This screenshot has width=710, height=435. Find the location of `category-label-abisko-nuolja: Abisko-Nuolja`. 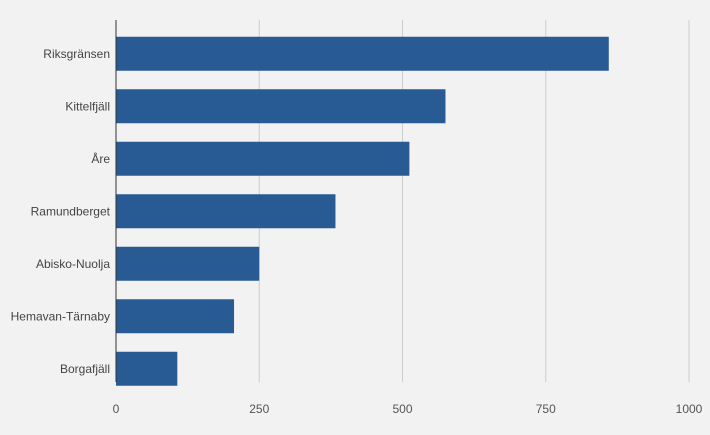

category-label-abisko-nuolja: Abisko-Nuolja is located at coordinates (73, 264).